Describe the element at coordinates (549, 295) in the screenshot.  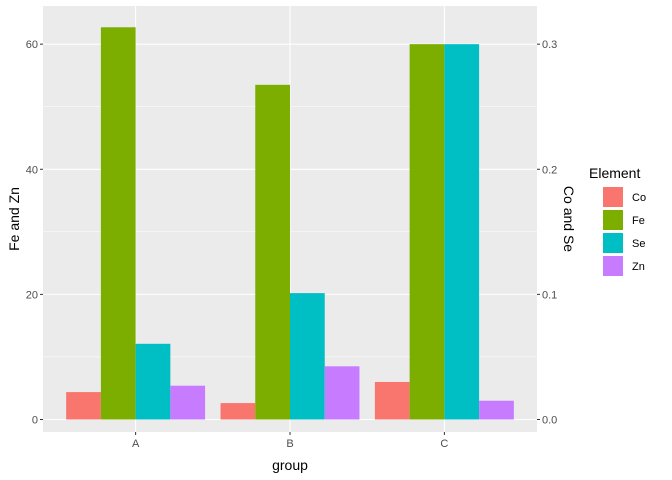
I see `right-y-tick-label: 0.1` at that location.